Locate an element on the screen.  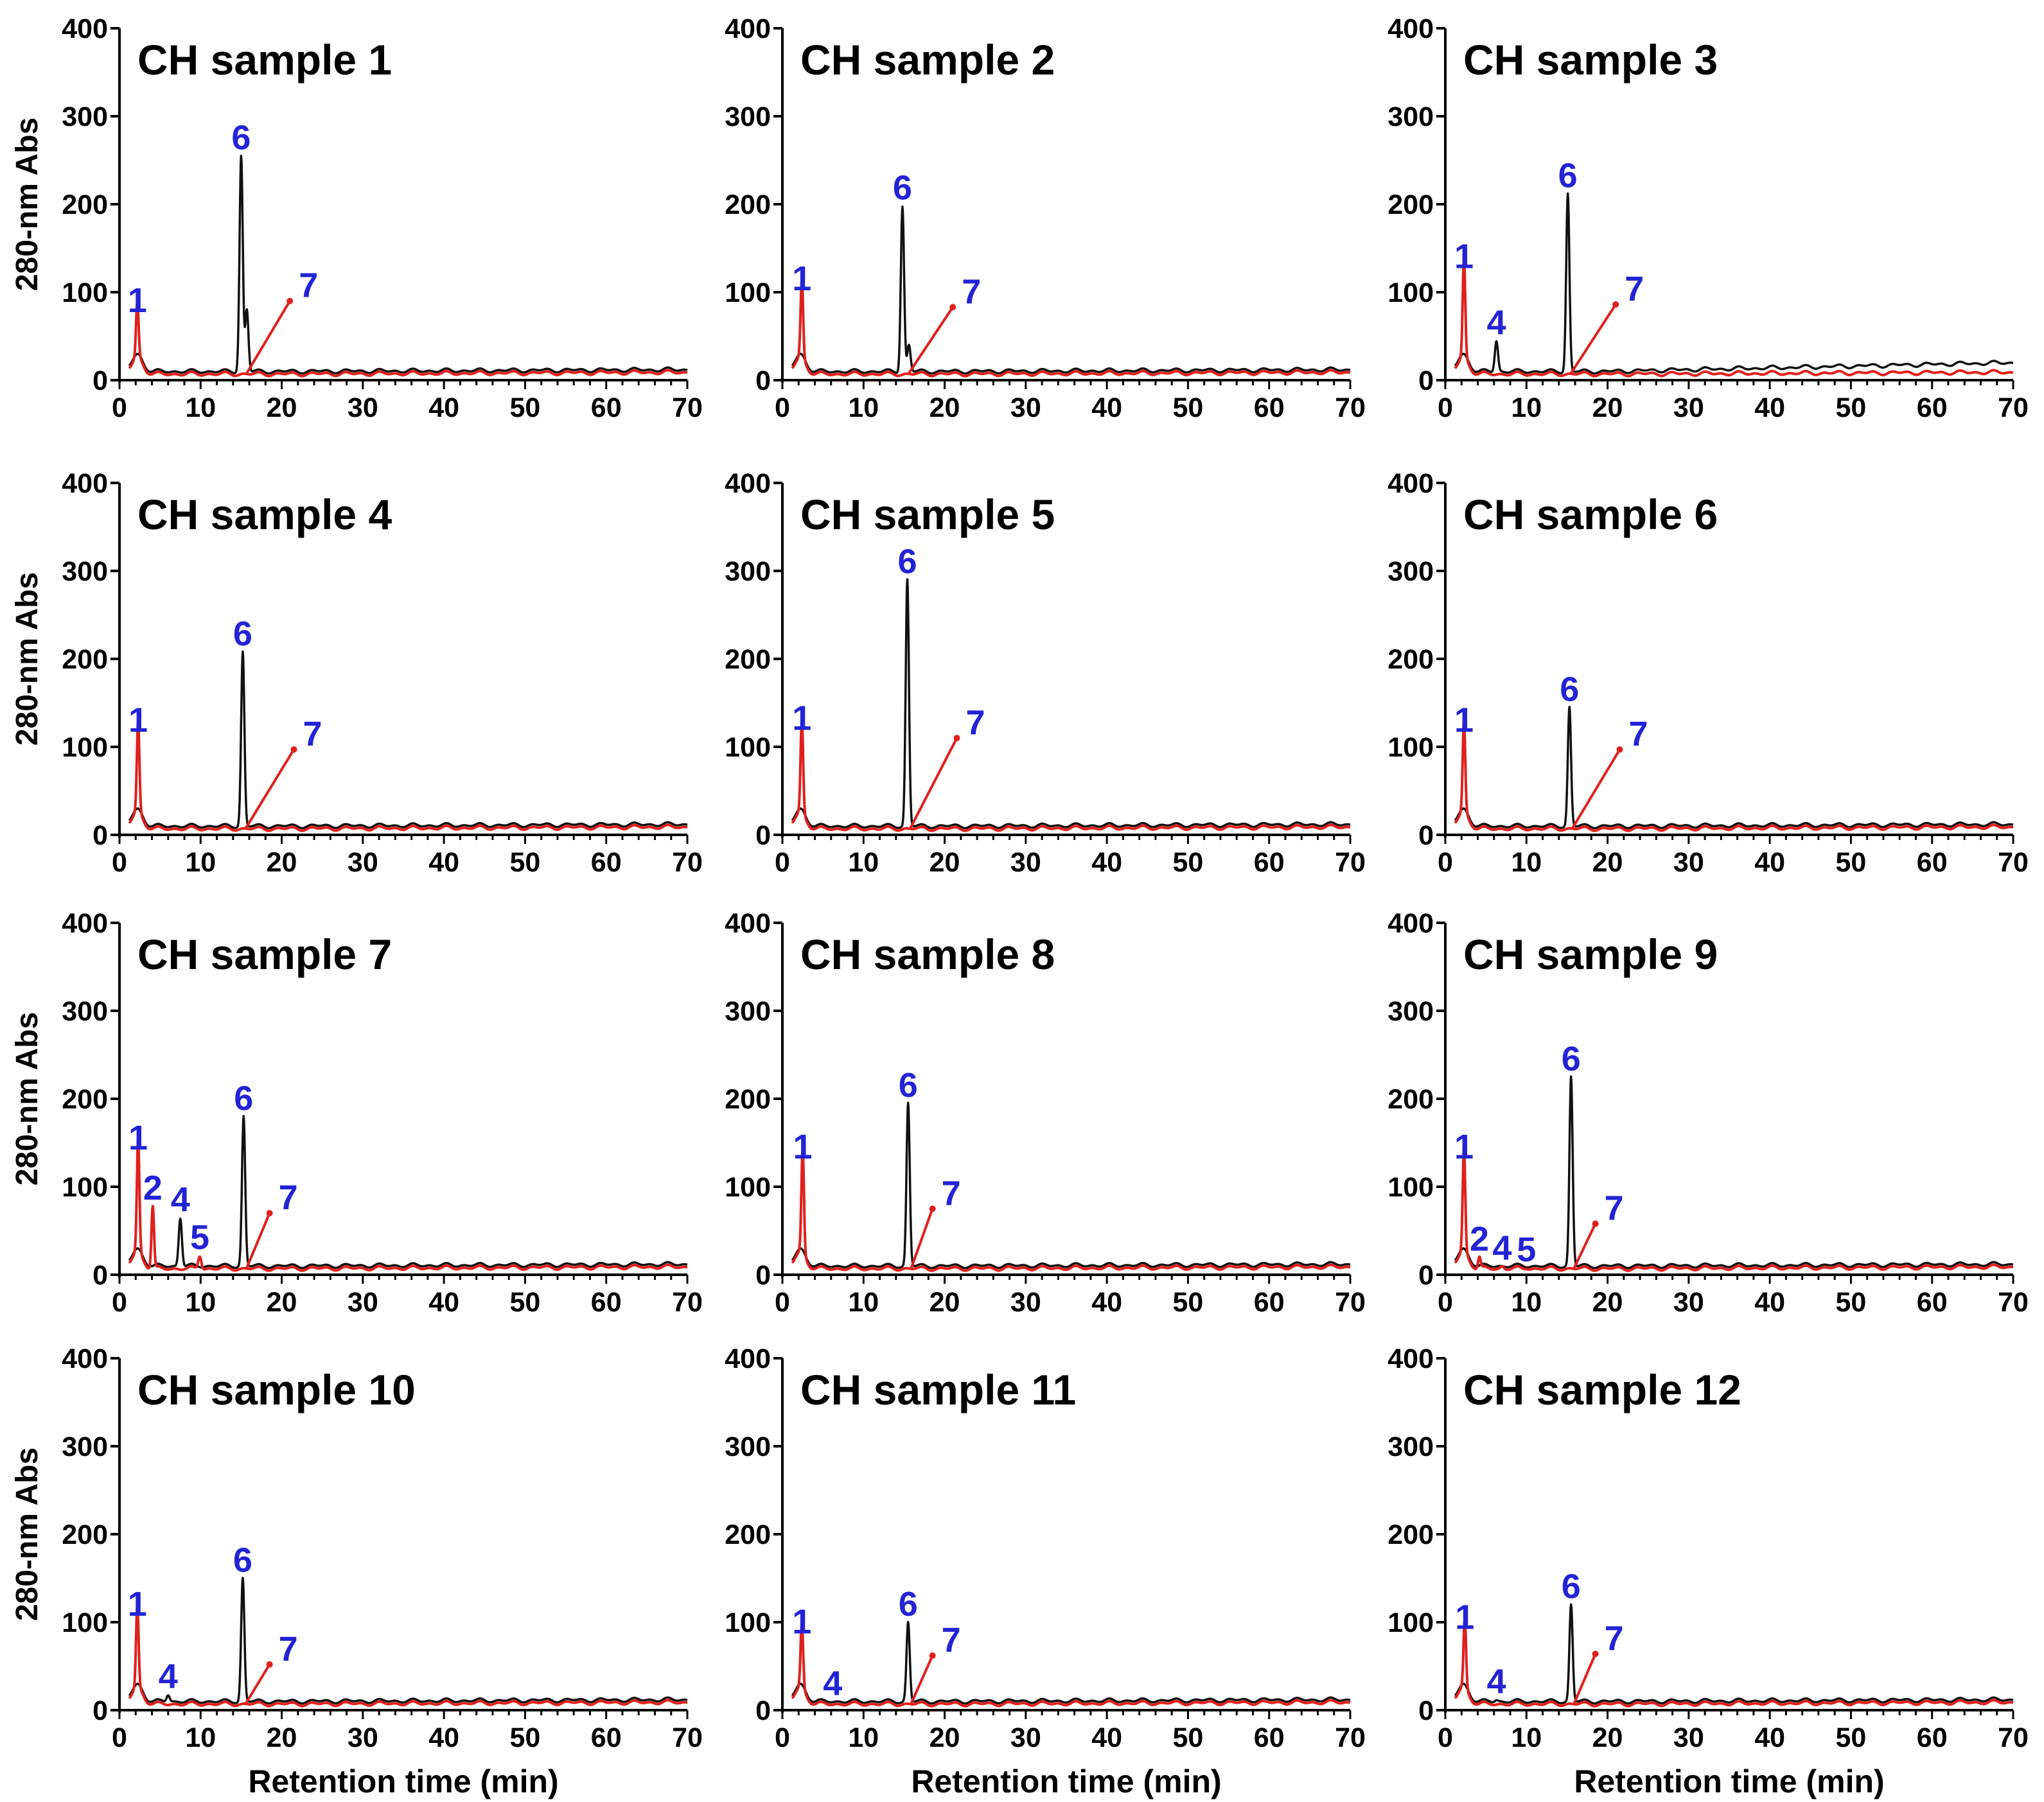
x-tick-label: 10 is located at coordinates (1526, 407).